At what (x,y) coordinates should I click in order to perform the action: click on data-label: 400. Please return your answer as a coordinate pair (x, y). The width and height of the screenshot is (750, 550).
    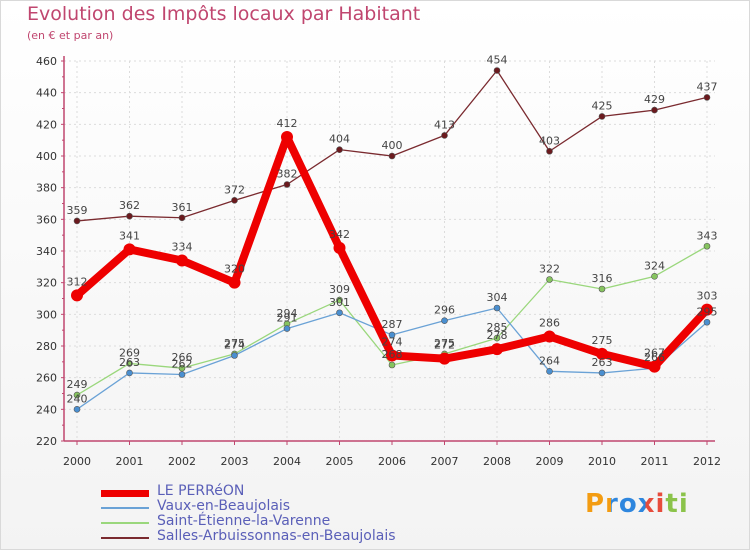
    Looking at the image, I should click on (392, 145).